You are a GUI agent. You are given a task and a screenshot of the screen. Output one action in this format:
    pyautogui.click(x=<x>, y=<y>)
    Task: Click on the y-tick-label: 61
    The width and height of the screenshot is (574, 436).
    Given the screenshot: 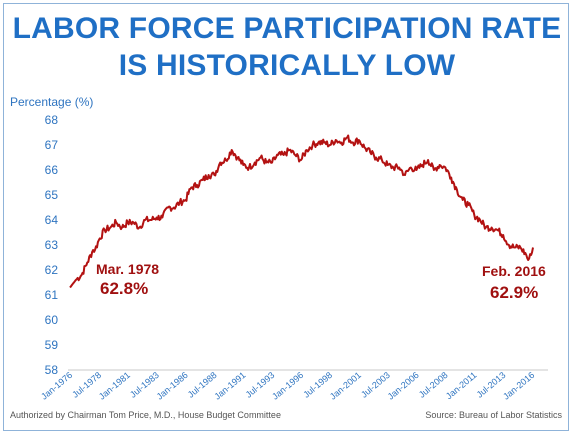 What is the action you would take?
    pyautogui.click(x=52, y=295)
    